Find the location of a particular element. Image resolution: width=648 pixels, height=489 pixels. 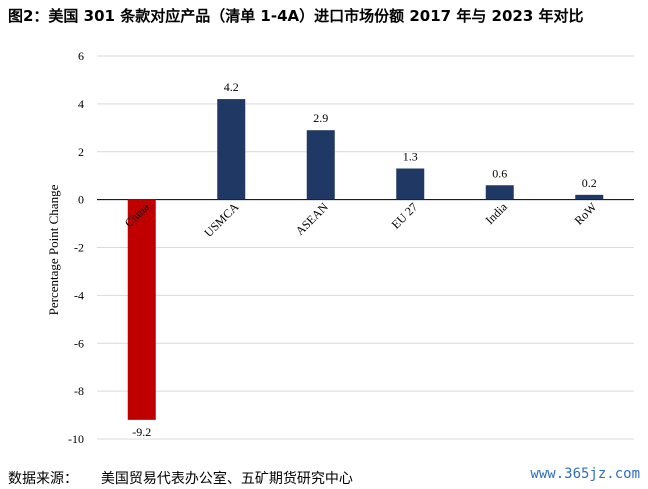

y-tick-label: 6 is located at coordinates (81, 56).